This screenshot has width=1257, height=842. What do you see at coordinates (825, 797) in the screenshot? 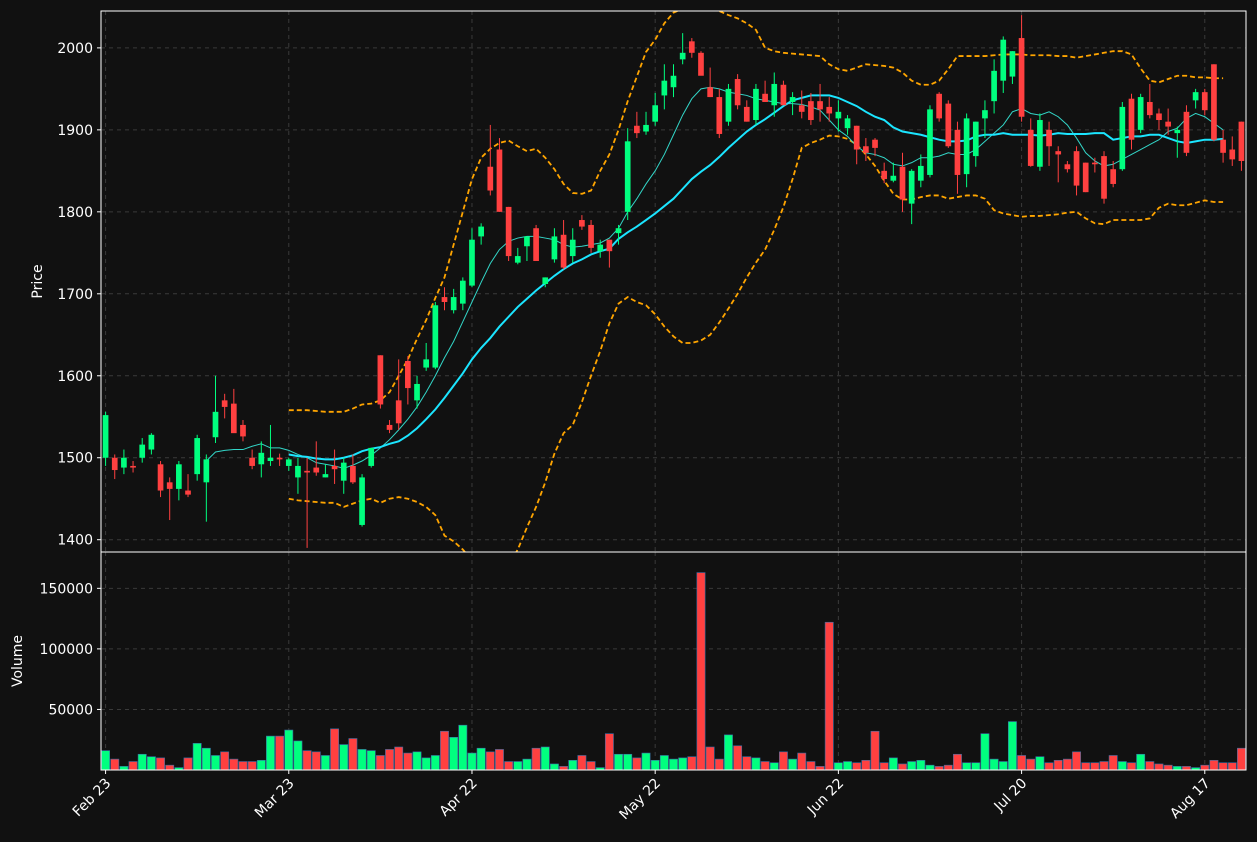
I see `x-tick-label: Jun 22` at bounding box center [825, 797].